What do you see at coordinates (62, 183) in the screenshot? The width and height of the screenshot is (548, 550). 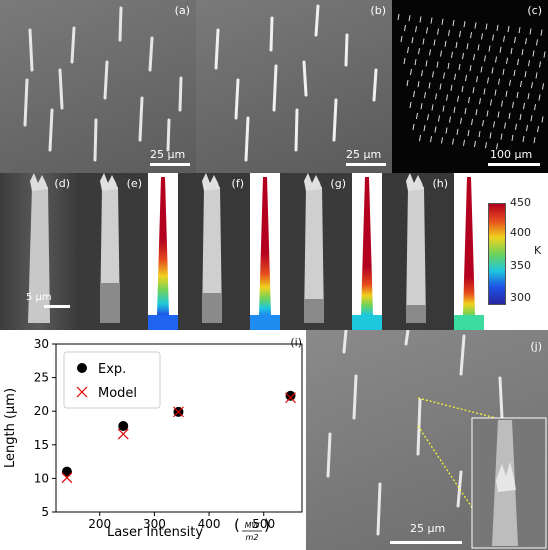 I see `panel-d-label: (d)` at bounding box center [62, 183].